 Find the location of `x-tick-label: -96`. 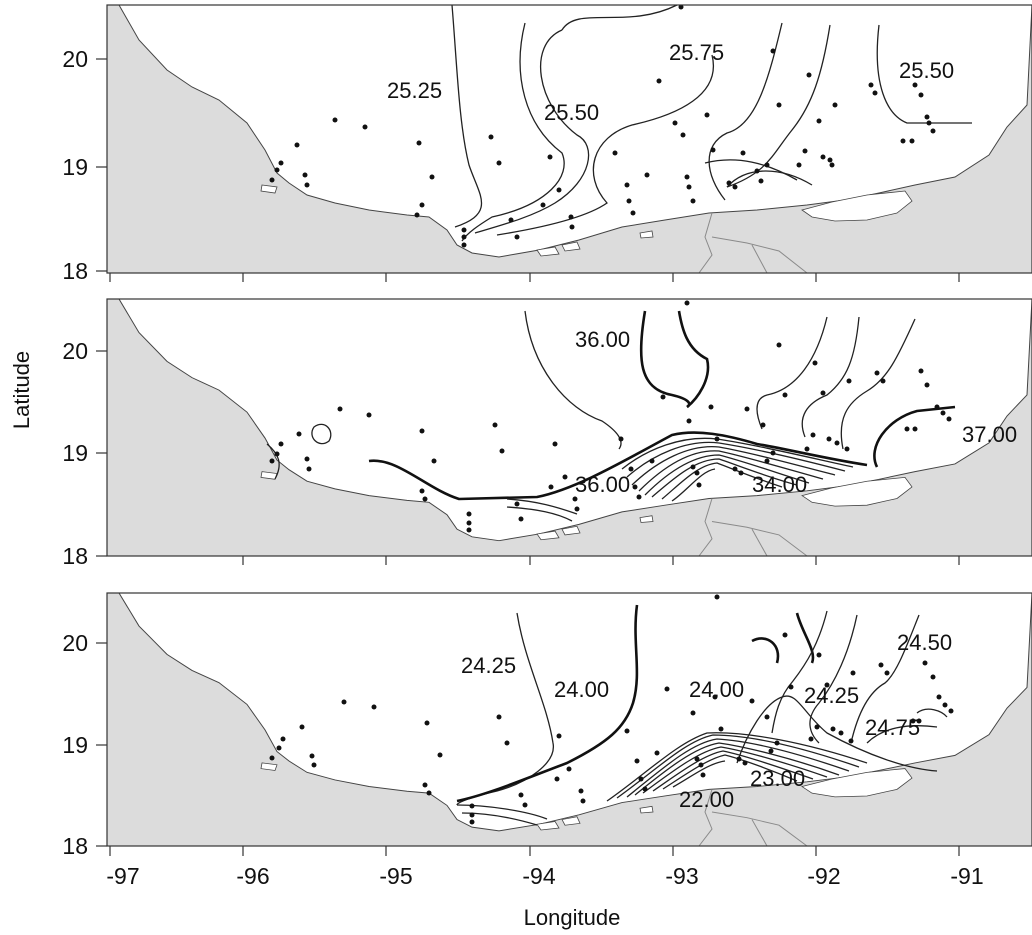

x-tick-label: -96 is located at coordinates (252, 876).